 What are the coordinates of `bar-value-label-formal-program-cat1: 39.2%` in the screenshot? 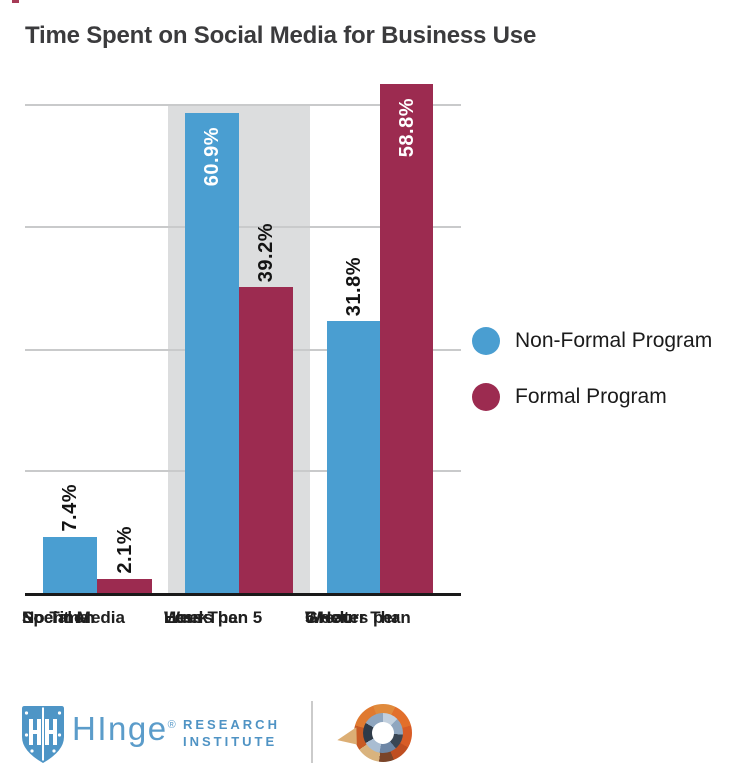 It's located at (266, 252).